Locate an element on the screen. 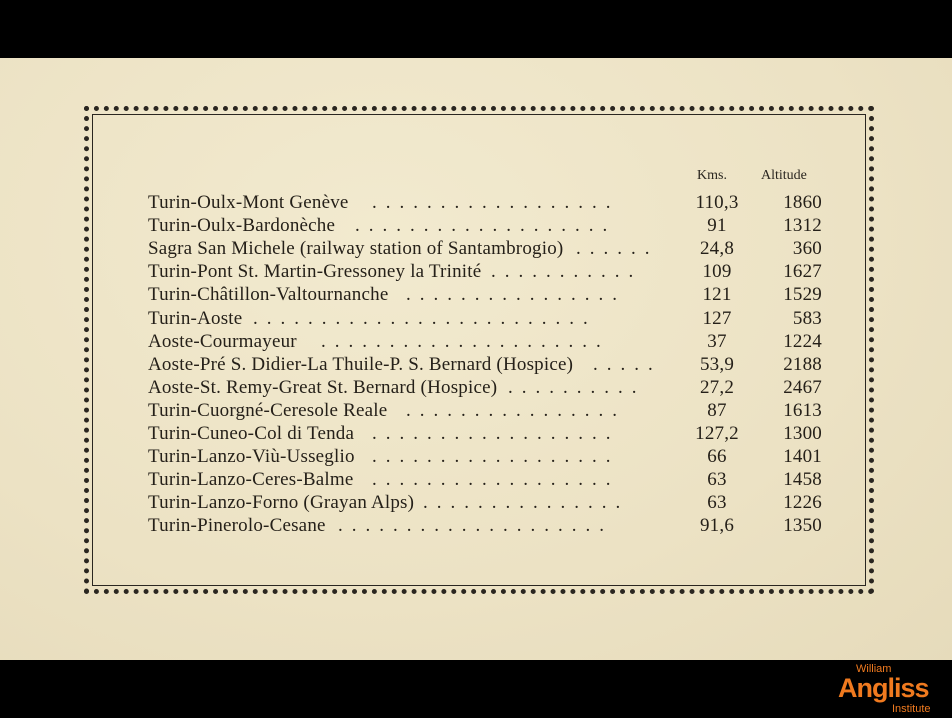 Image resolution: width=952 pixels, height=718 pixels. route-name: Turin-Lanzo-Forno (Grayan Alps) is located at coordinates (281, 503).